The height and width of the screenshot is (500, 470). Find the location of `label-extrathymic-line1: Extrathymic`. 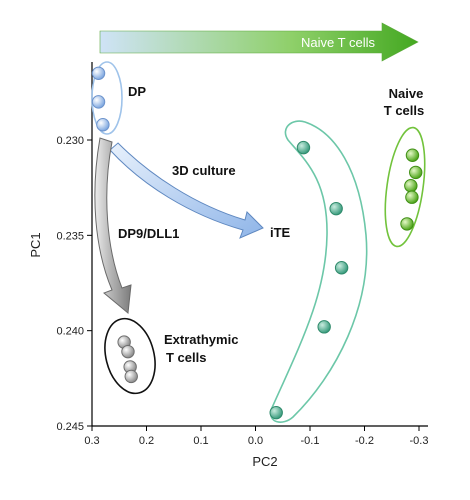

label-extrathymic-line1: Extrathymic is located at coordinates (201, 339).